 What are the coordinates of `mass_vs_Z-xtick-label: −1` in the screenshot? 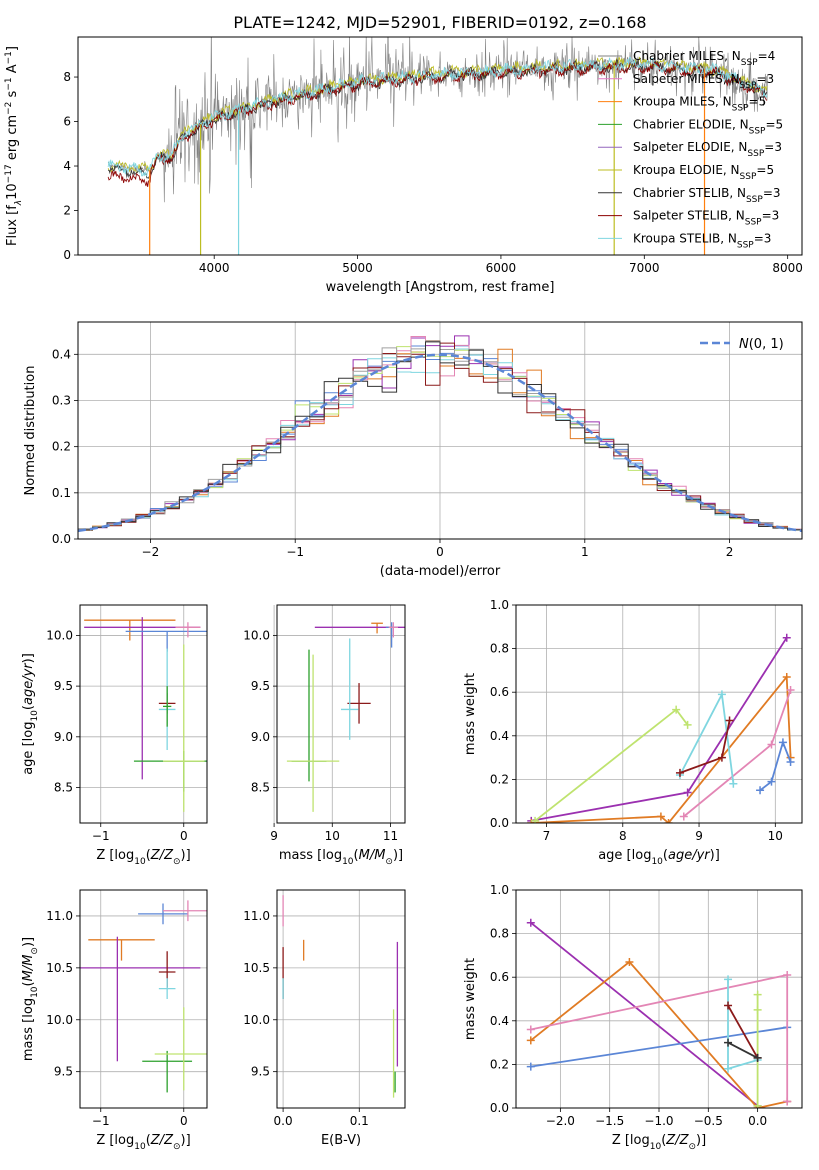 It's located at (101, 1121).